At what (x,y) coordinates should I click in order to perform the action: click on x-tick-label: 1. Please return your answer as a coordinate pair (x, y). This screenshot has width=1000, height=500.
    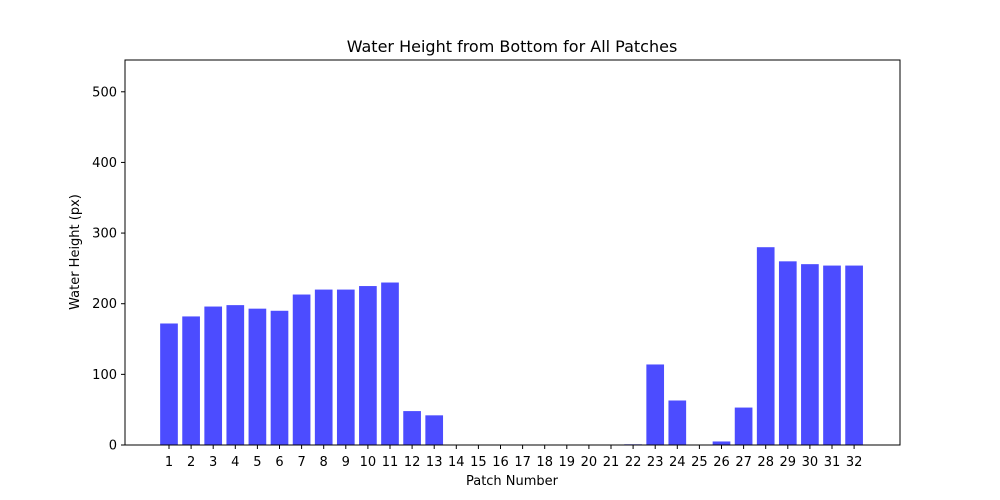
    Looking at the image, I should click on (169, 462).